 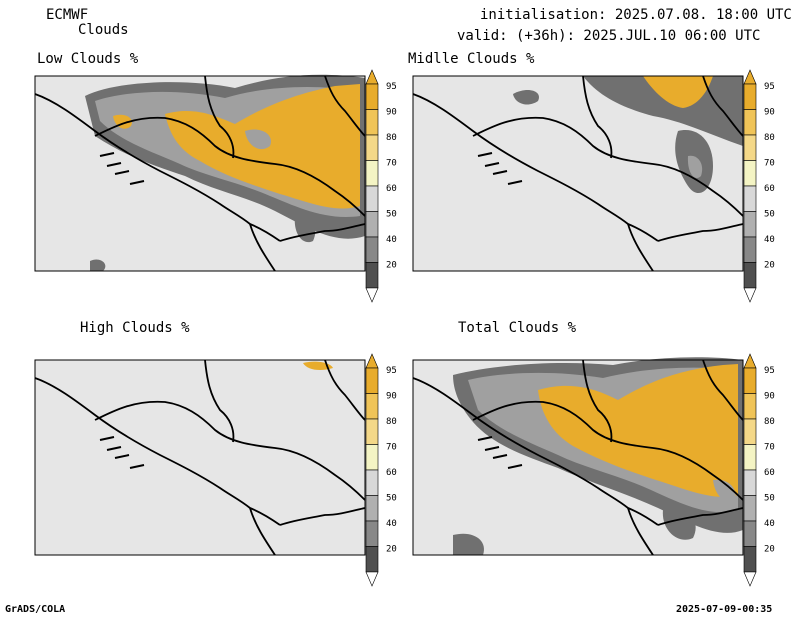 What do you see at coordinates (381, 186) in the screenshot?
I see `colorbar-low: 95 90 80 70 60 50 40 20` at bounding box center [381, 186].